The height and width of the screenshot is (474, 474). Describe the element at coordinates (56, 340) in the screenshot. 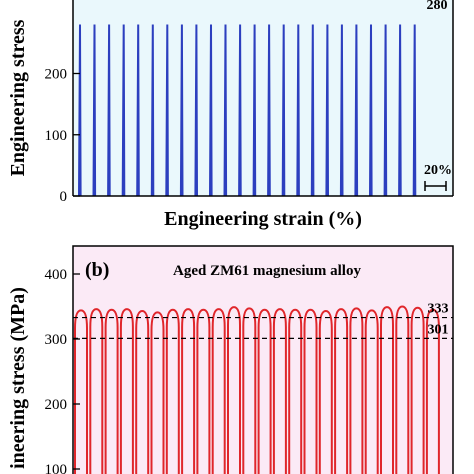

I see `panel-b-y-tick-label: 300` at that location.